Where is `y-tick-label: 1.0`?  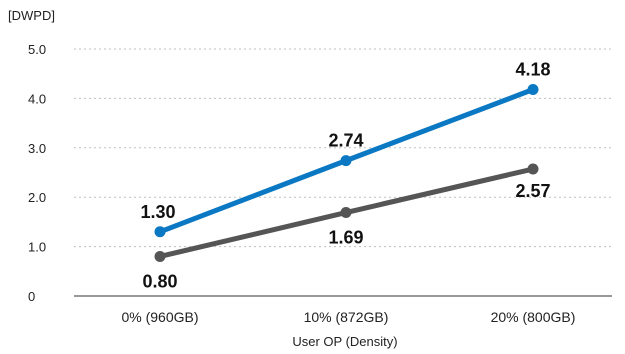 y-tick-label: 1.0 is located at coordinates (37, 247).